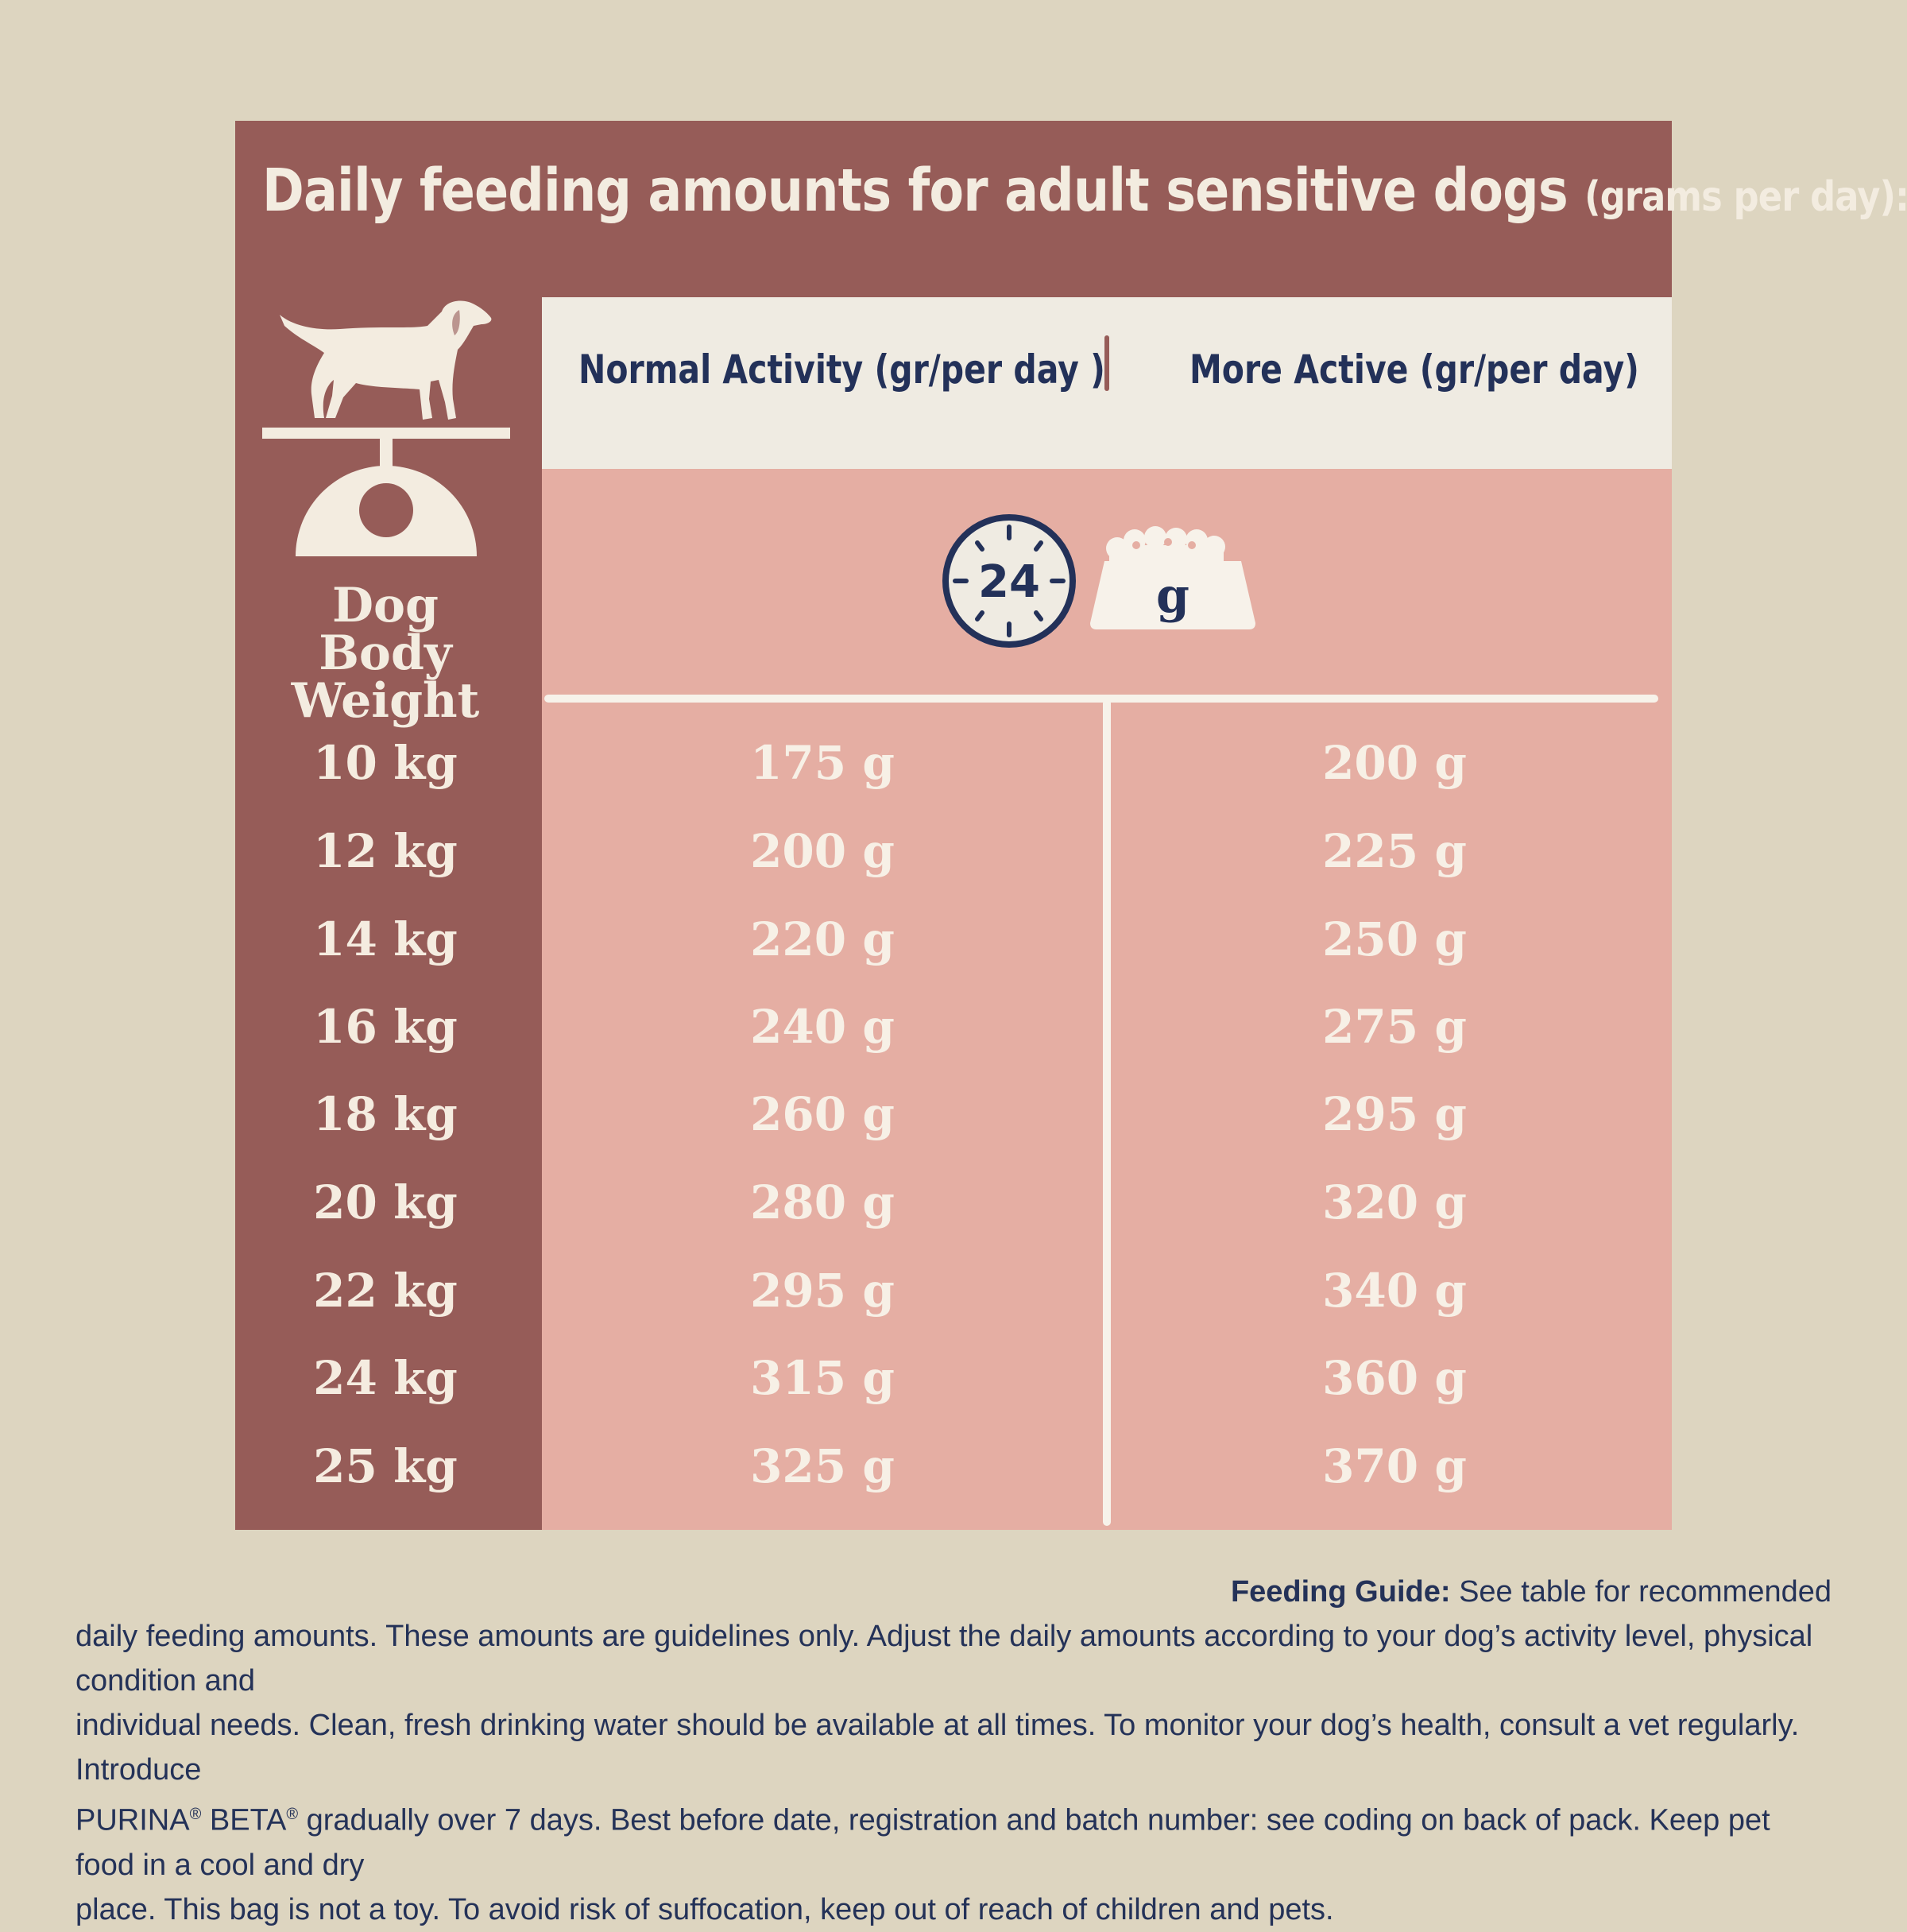 The image size is (1907, 1932). What do you see at coordinates (1745, 197) in the screenshot?
I see `title-unit: (grams per day):` at bounding box center [1745, 197].